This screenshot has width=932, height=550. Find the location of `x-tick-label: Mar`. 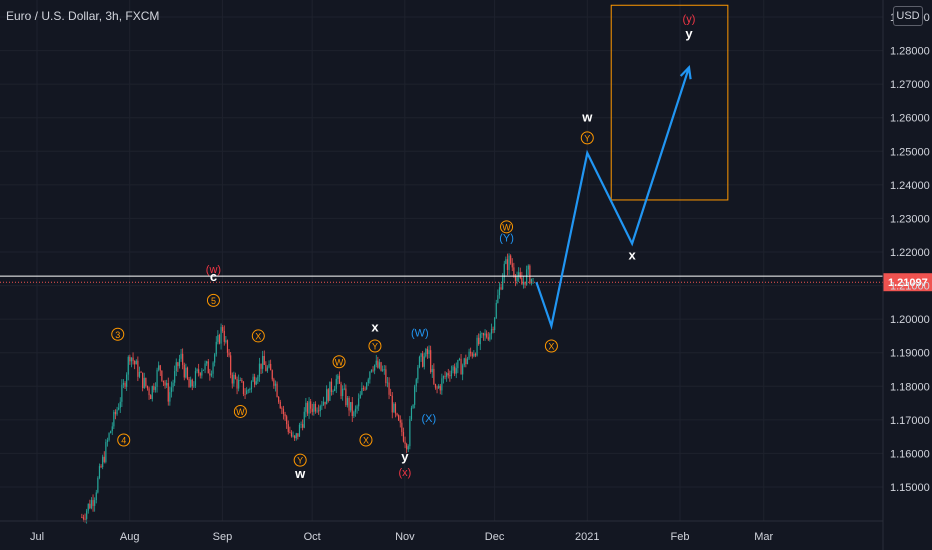

x-tick-label: Mar is located at coordinates (763, 537).